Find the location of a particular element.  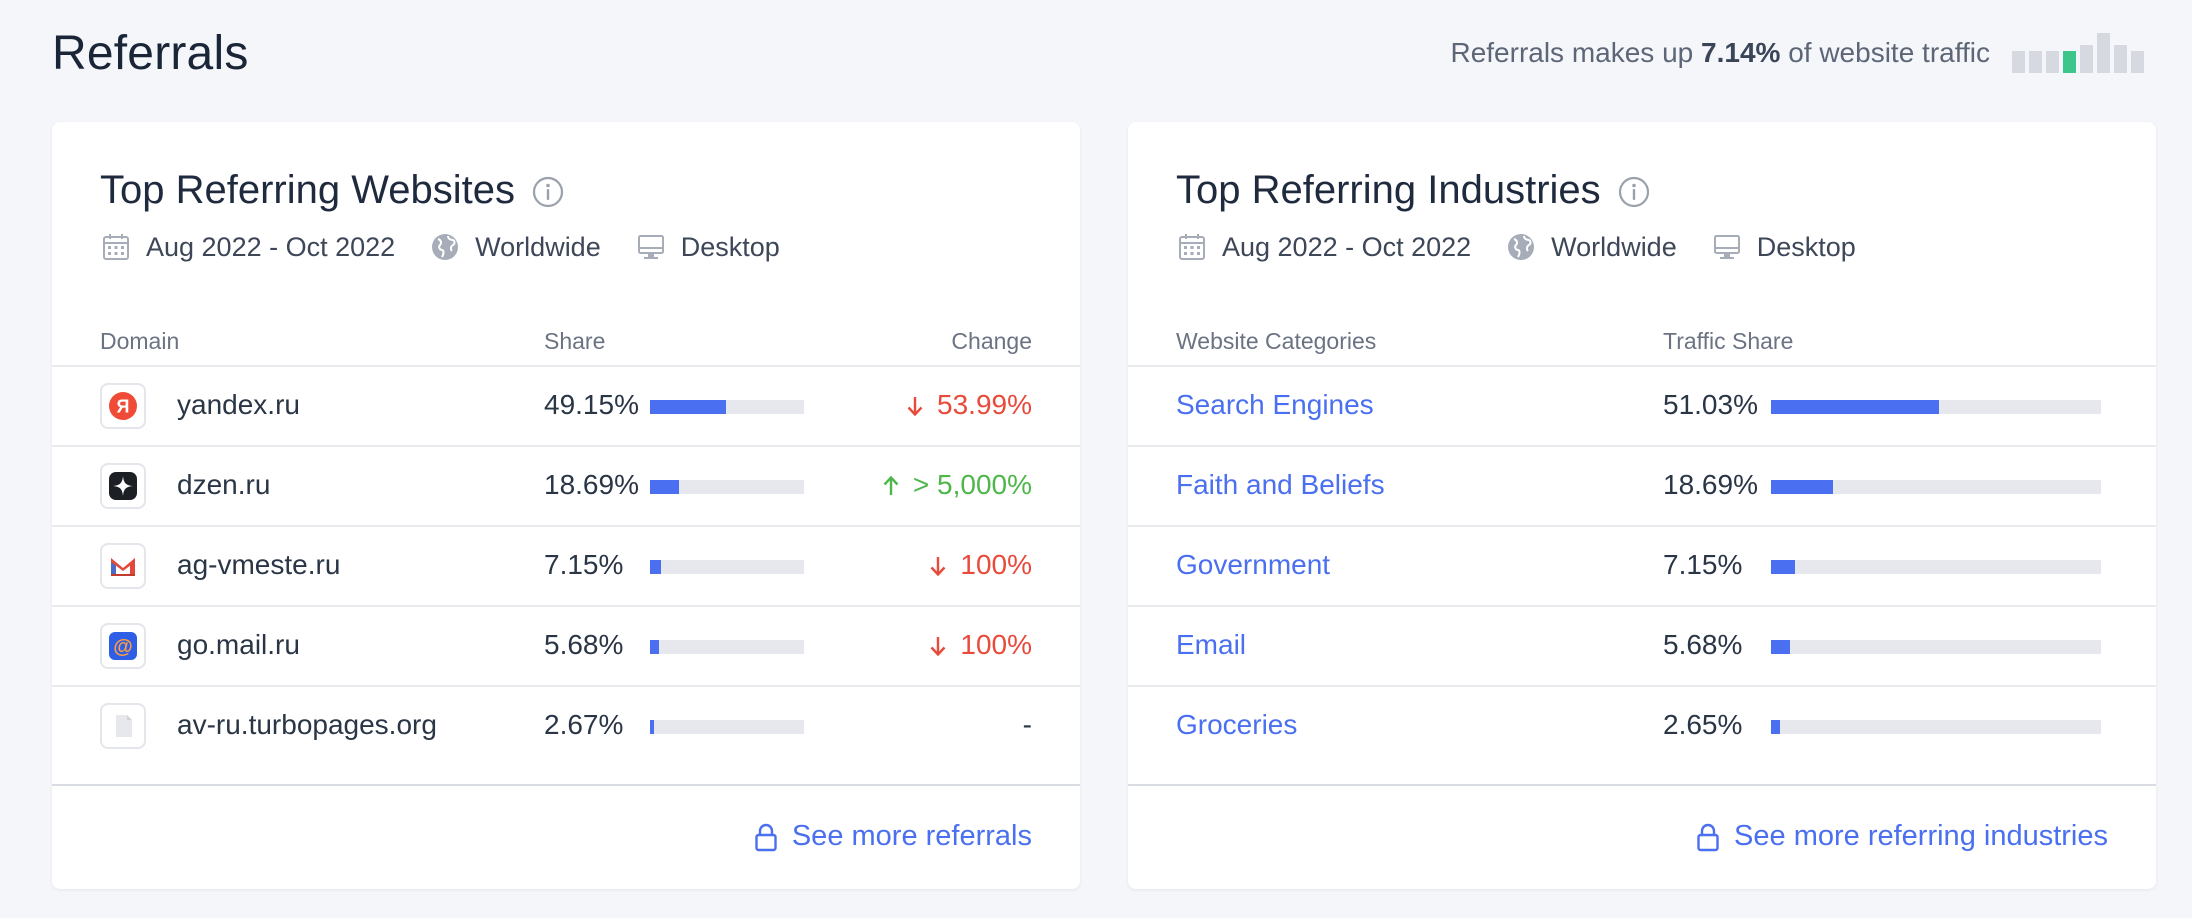

card-title: Top Referring Industries is located at coordinates (1413, 190).